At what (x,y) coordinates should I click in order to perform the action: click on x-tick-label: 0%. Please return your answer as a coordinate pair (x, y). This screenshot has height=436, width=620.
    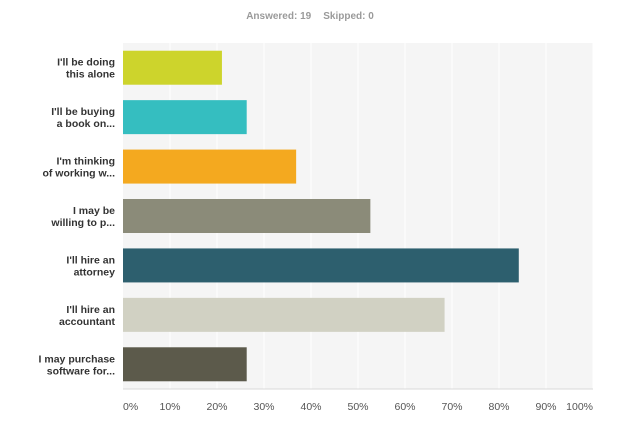
    Looking at the image, I should click on (130, 407).